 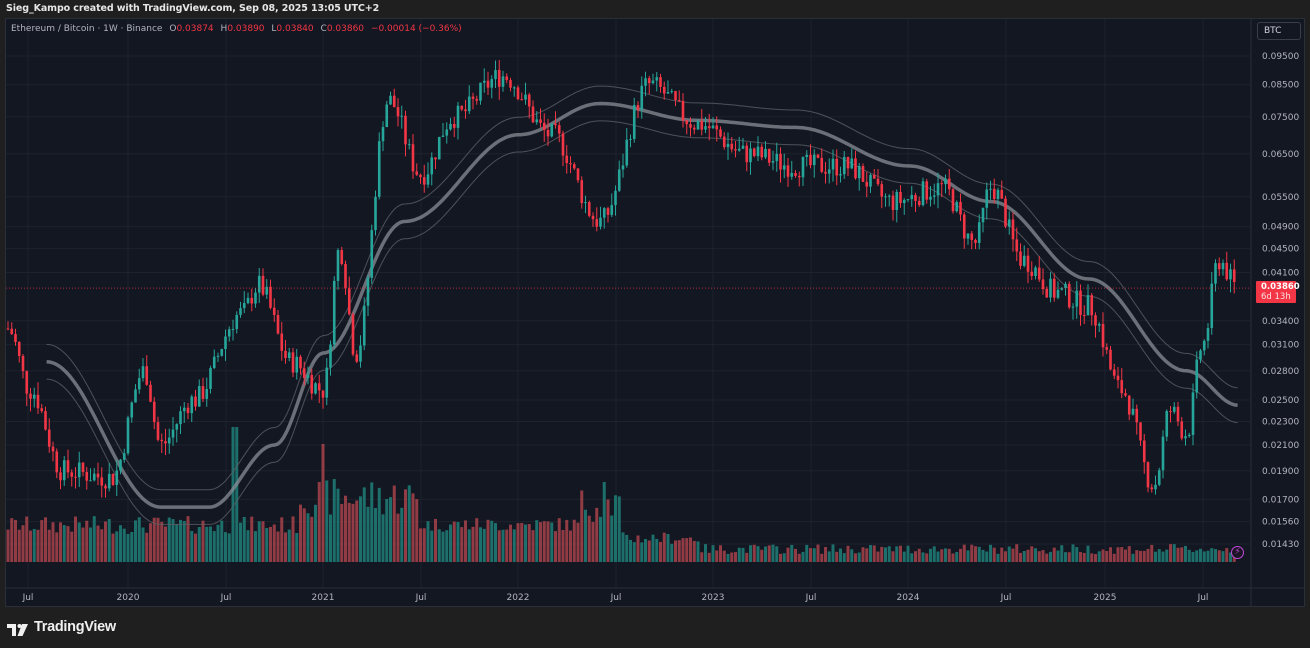 I want to click on svg-text: 0.06500, so click(x=1280, y=155).